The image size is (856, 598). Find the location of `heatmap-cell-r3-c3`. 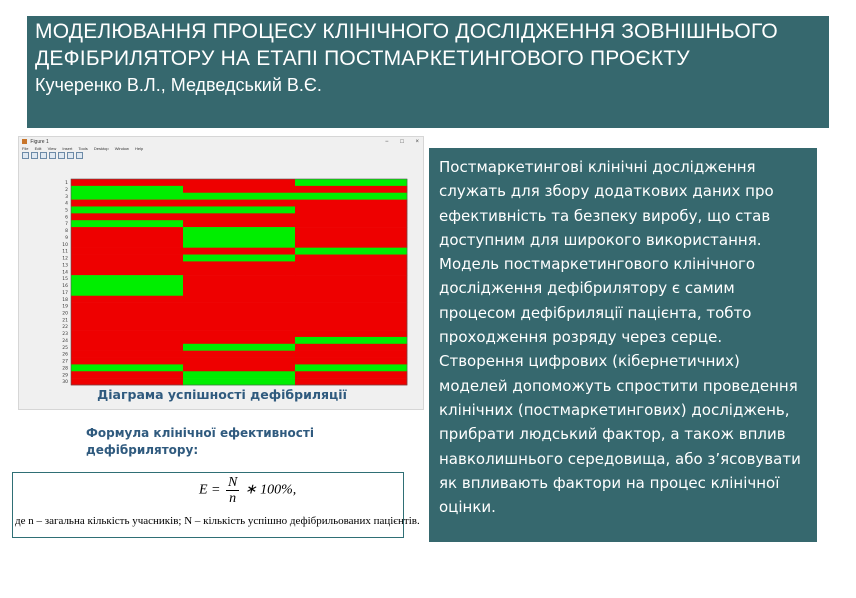

heatmap-cell-r3-c3 is located at coordinates (351, 196).